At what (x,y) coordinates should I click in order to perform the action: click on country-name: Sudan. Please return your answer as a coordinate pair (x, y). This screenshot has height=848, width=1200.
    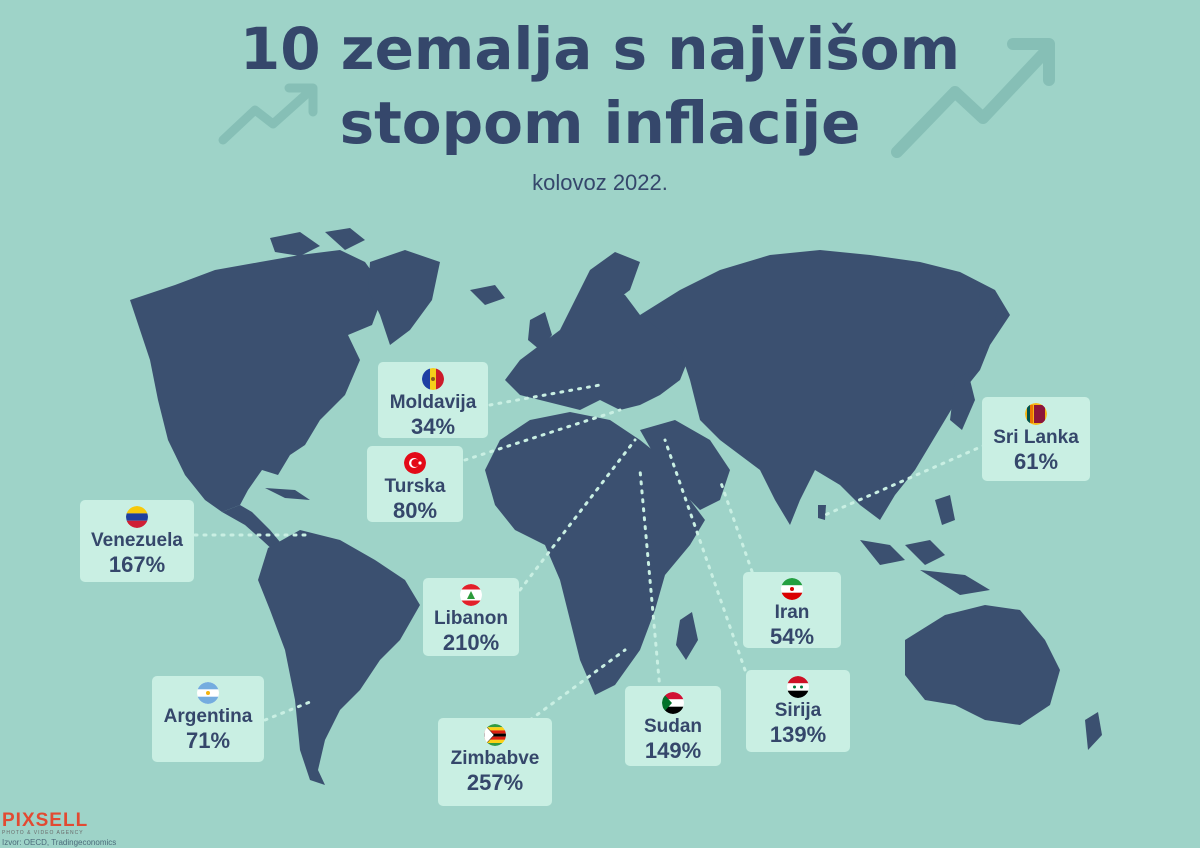
    Looking at the image, I should click on (673, 726).